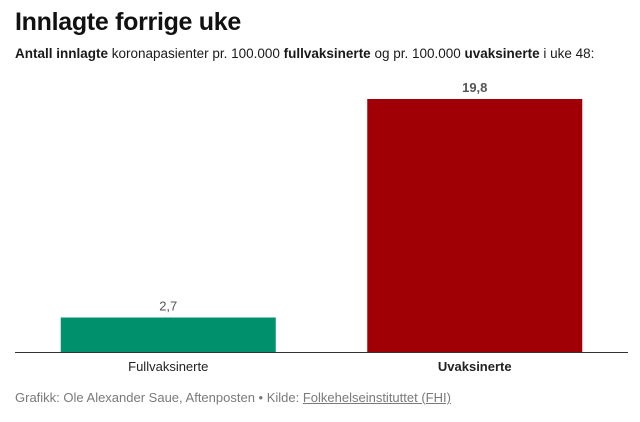 This screenshot has width=640, height=422. What do you see at coordinates (168, 366) in the screenshot?
I see `category-label-fullvaksinerte: Fullvaksinerte` at bounding box center [168, 366].